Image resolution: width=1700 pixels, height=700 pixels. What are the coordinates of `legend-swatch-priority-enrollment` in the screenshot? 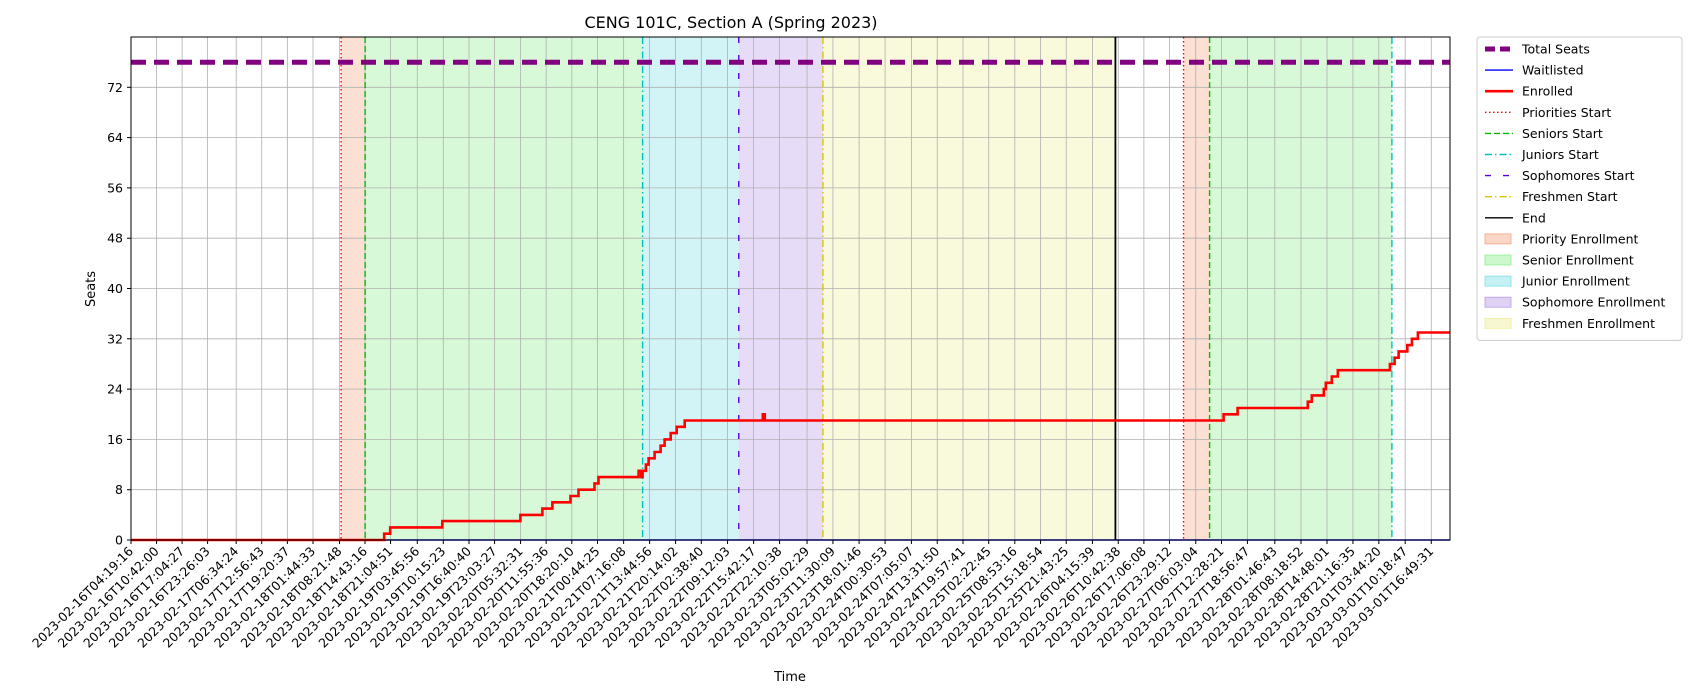 It's located at (1498, 239).